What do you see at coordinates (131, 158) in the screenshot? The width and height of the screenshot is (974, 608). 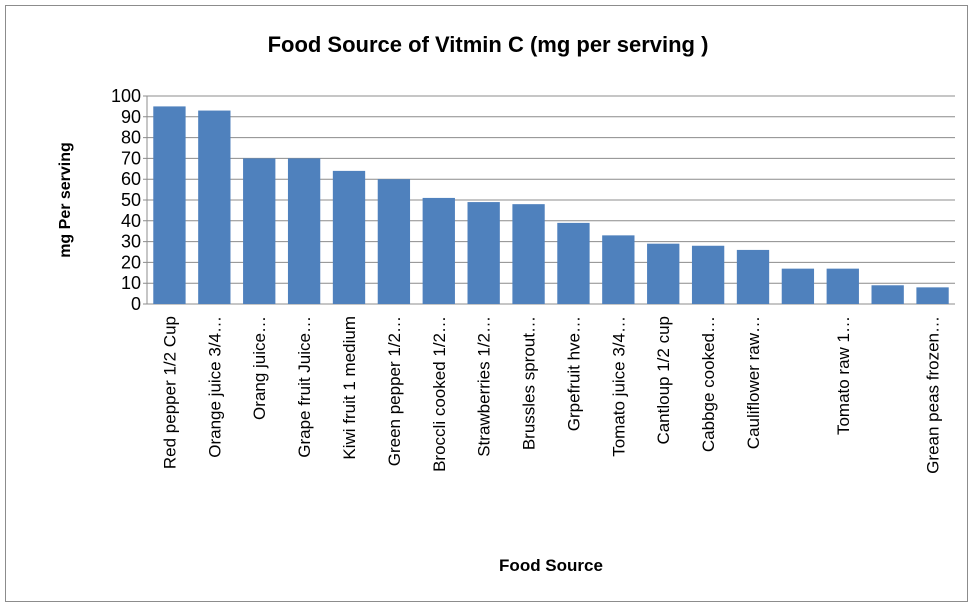 I see `y-tick-label: 70` at bounding box center [131, 158].